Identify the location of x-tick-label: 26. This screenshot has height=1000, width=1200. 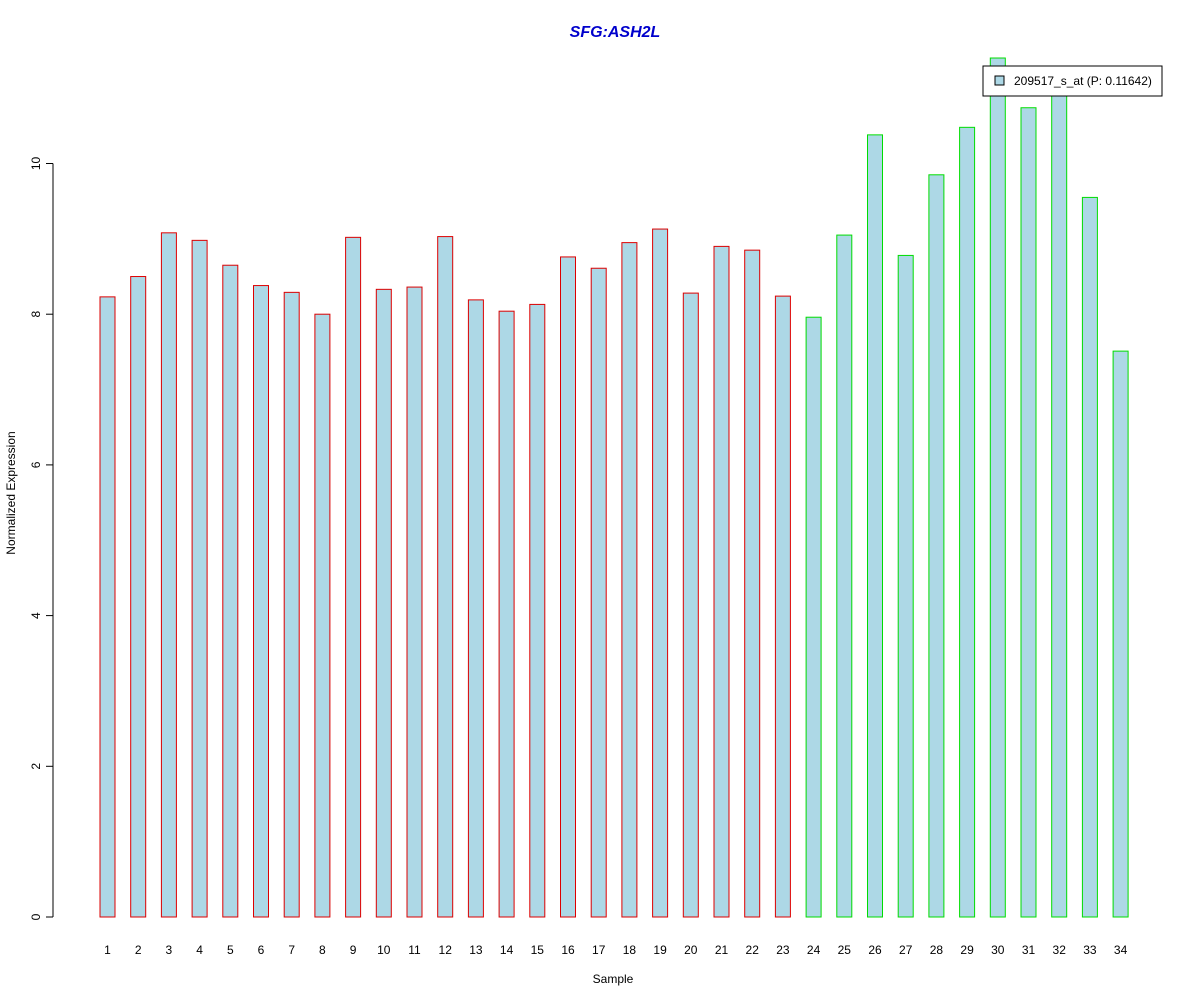
(875, 950).